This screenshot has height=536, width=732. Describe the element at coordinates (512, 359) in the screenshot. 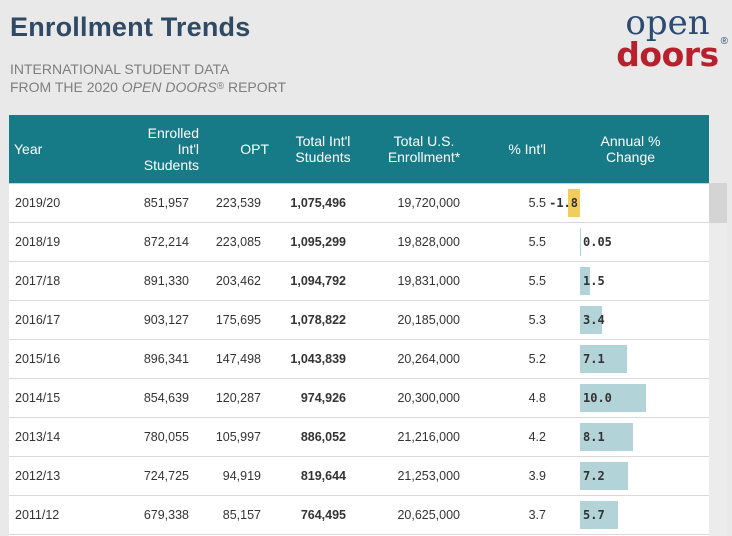

I see `pct-intl-cell: 5.2` at that location.